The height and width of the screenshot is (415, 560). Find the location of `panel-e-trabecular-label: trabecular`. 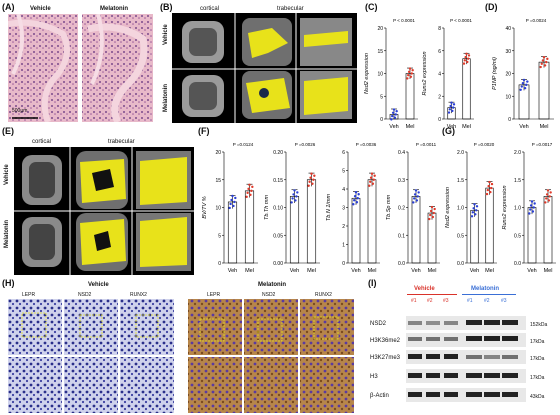

panel-e-trabecular-label: trabecular is located at coordinates (121, 142).